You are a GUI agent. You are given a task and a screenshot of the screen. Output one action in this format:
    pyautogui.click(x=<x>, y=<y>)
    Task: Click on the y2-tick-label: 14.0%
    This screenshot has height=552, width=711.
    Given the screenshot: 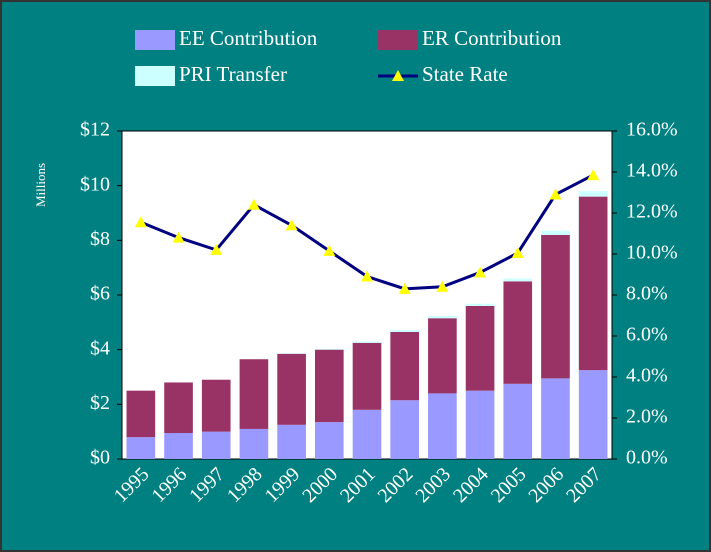 What is the action you would take?
    pyautogui.click(x=652, y=171)
    